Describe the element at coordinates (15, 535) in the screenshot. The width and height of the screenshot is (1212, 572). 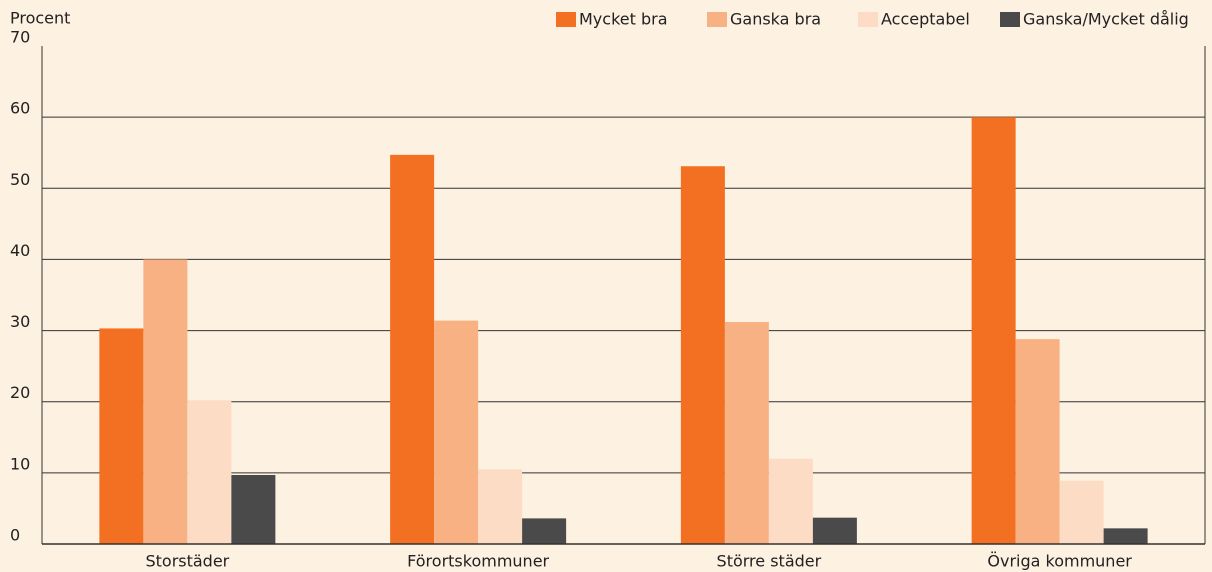
I see `y-tick-label: 0` at that location.